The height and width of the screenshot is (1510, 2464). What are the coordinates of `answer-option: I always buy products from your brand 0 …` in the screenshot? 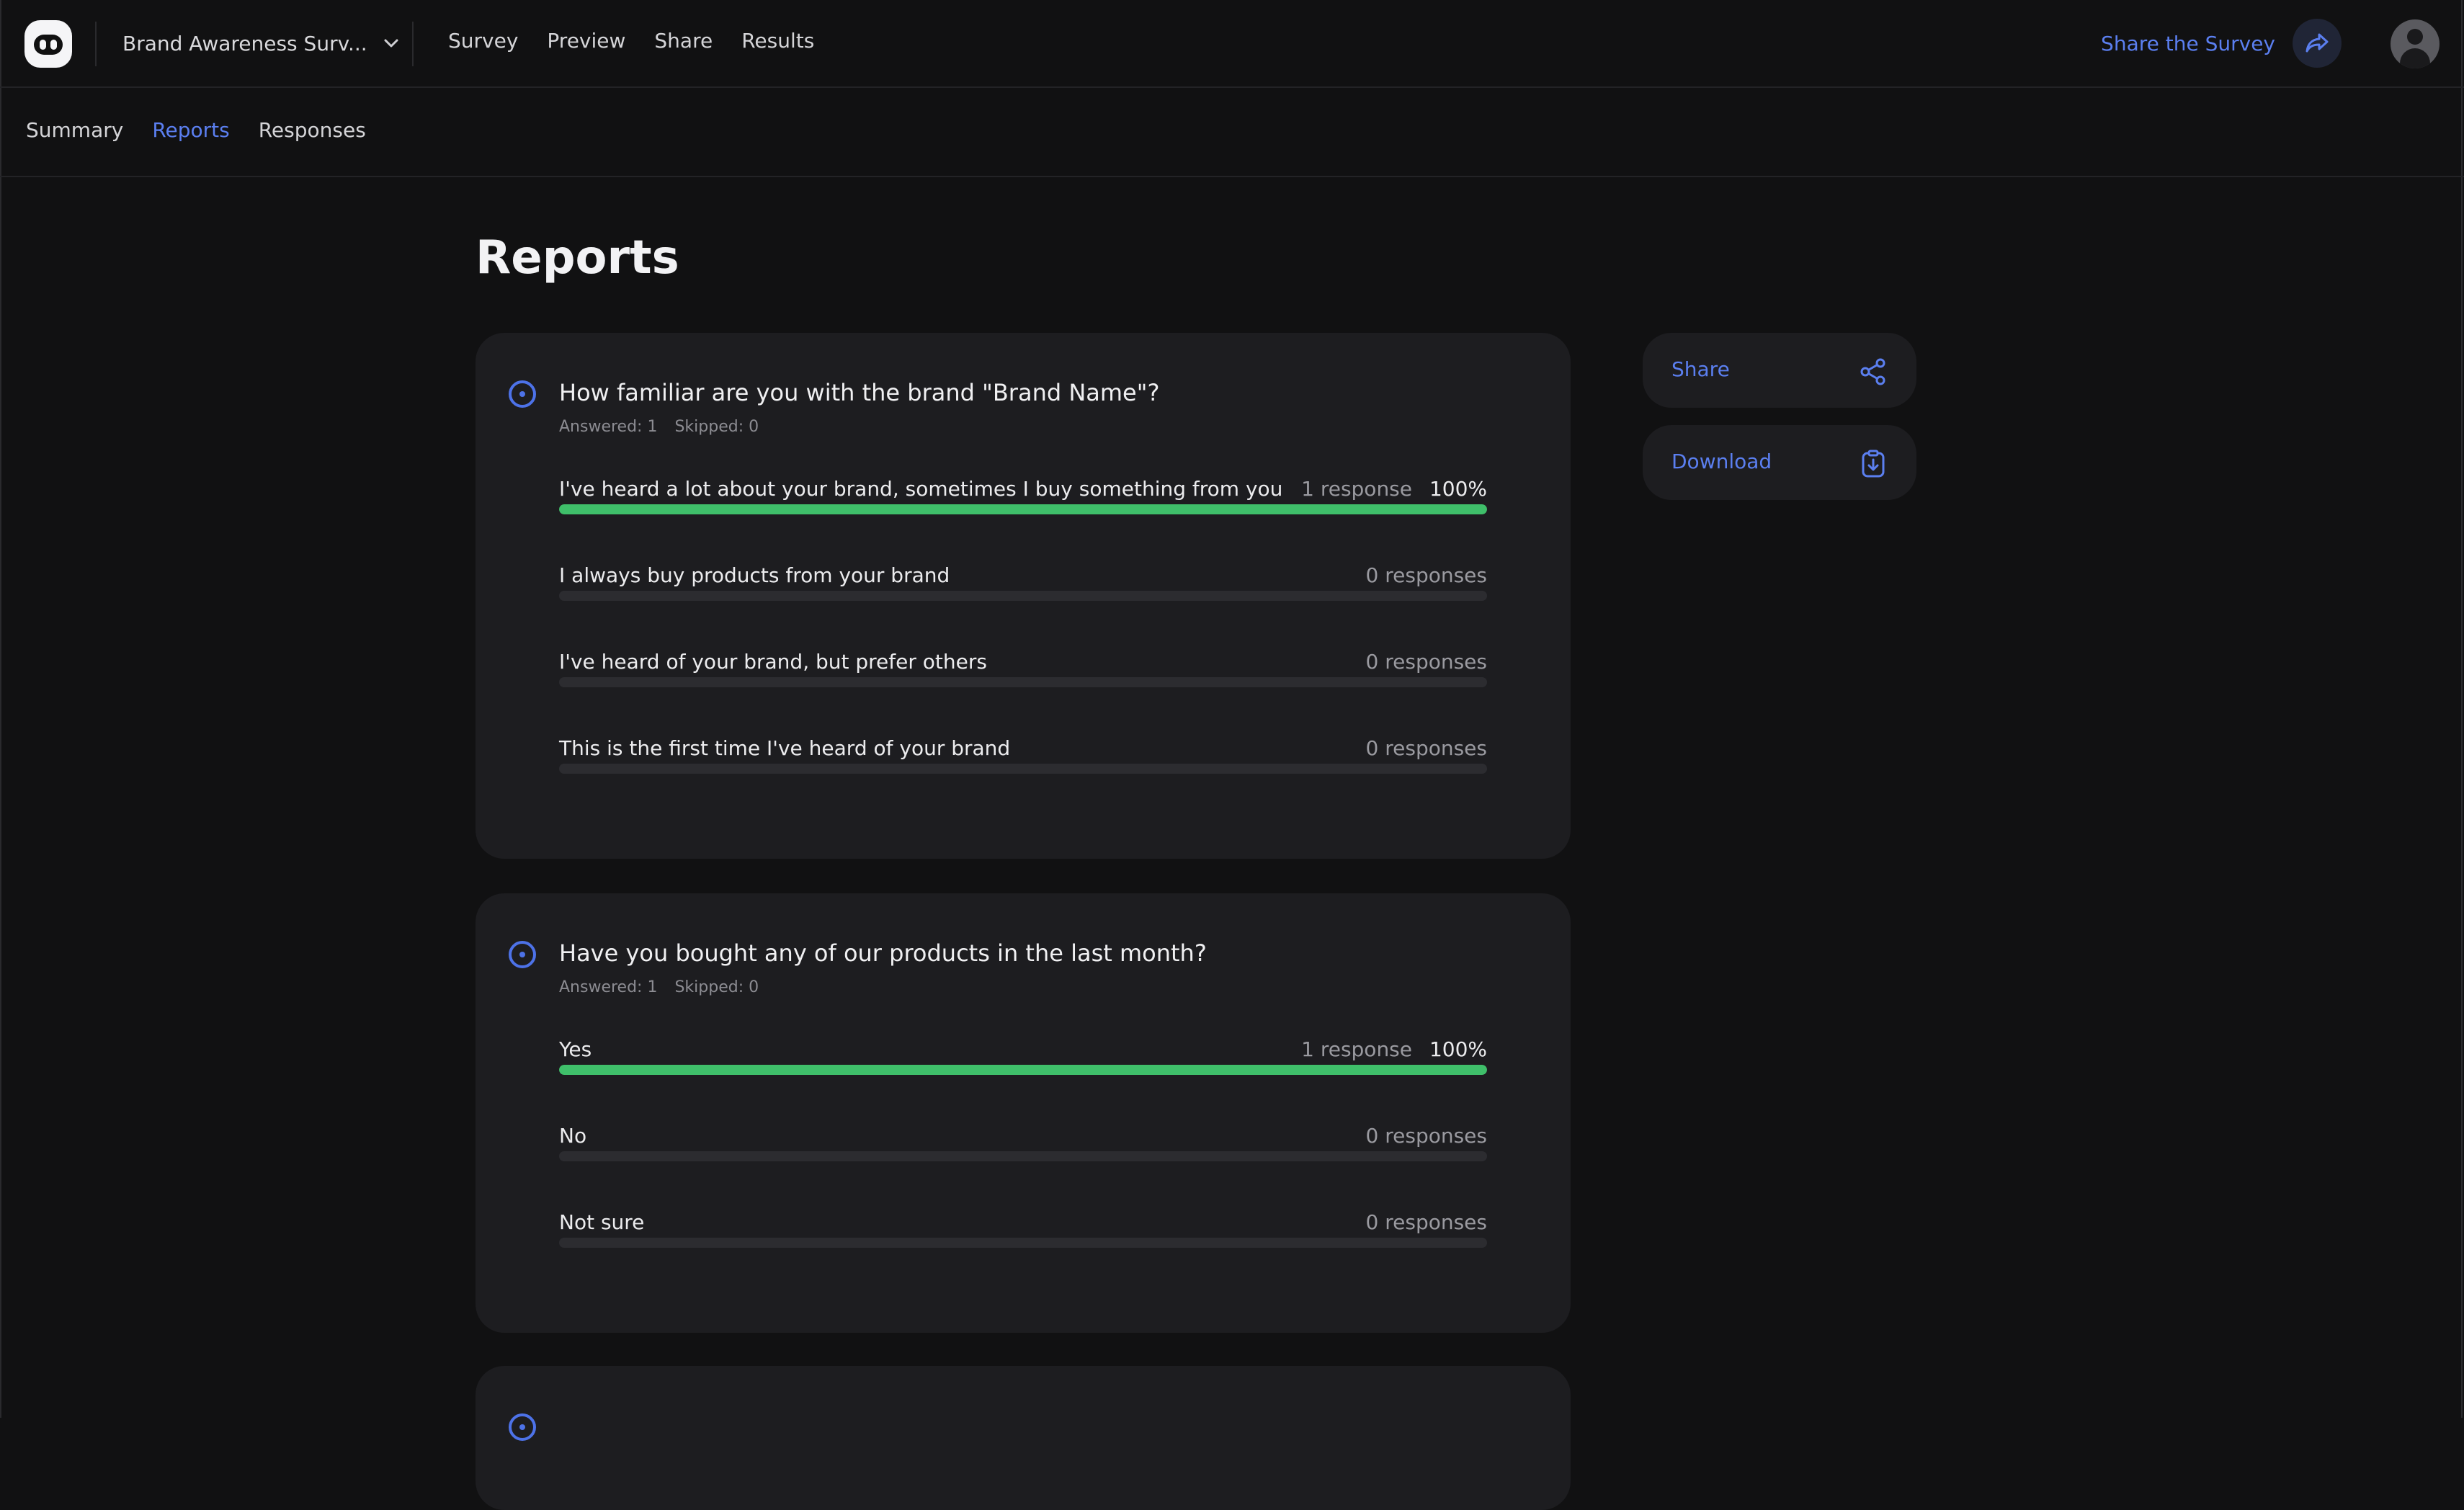 It's located at (1023, 588).